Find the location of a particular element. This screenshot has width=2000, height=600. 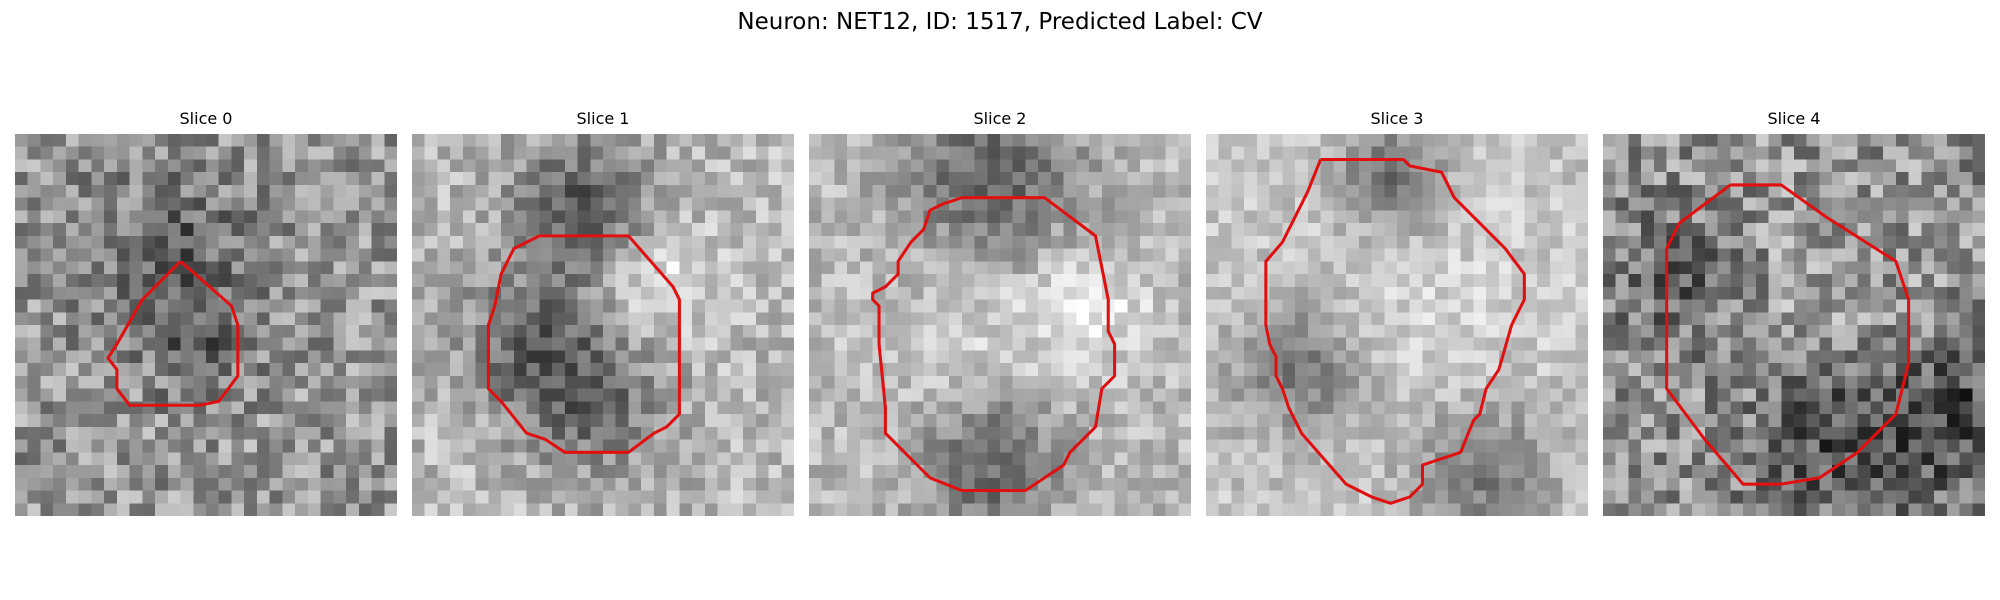

slice-3-title: Slice 3 is located at coordinates (1397, 118).